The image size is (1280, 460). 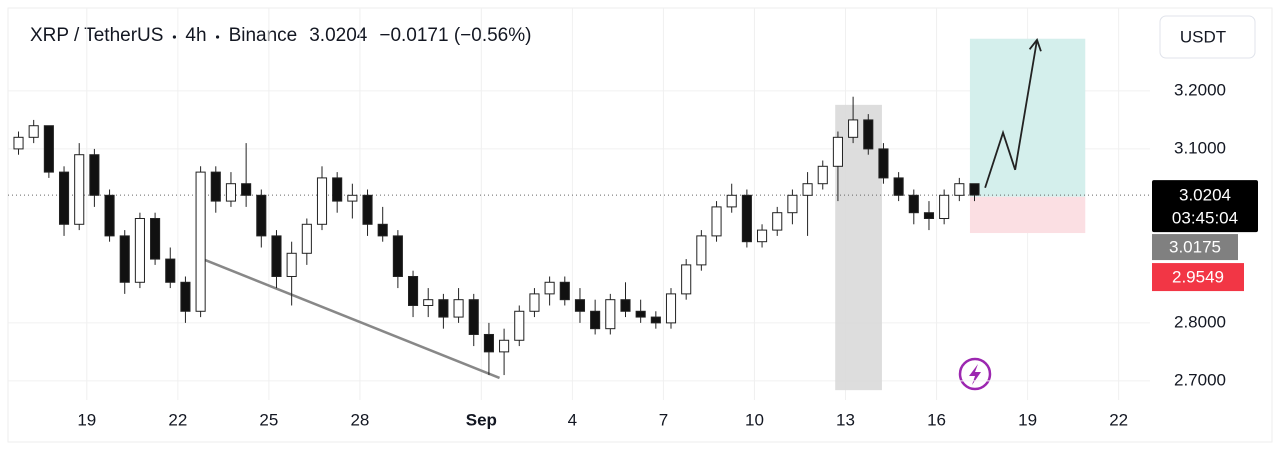 I want to click on x-tick-label: 7, so click(x=663, y=419).